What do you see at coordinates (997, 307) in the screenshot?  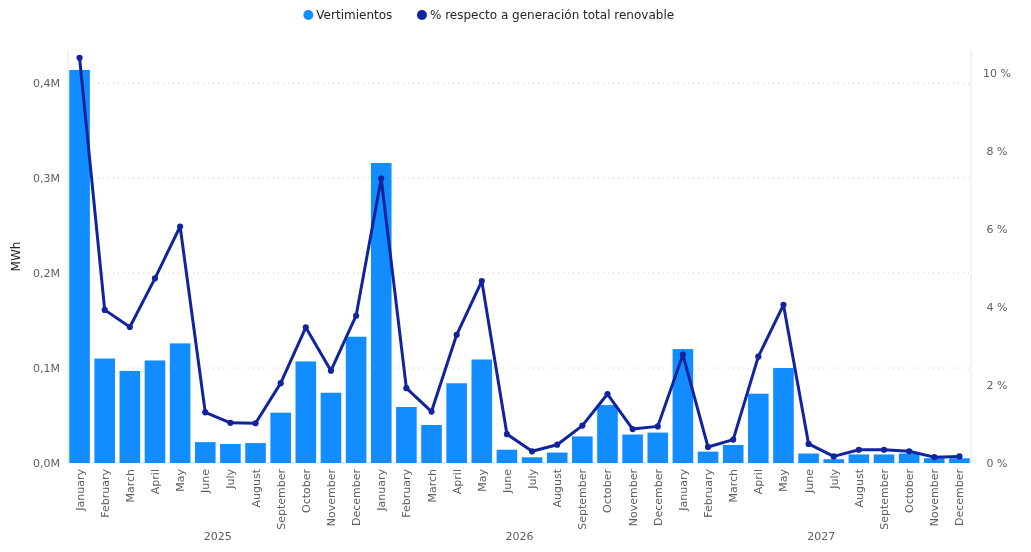 I see `y2-tick-label: 4 %` at bounding box center [997, 307].